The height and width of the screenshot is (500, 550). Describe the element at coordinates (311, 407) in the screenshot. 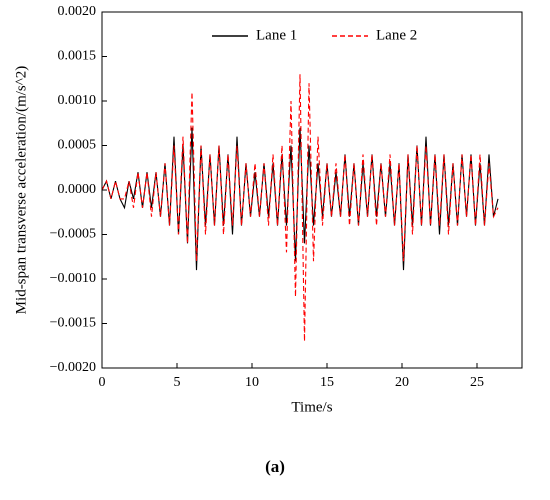

I see `x-axis-label: Time/s` at that location.